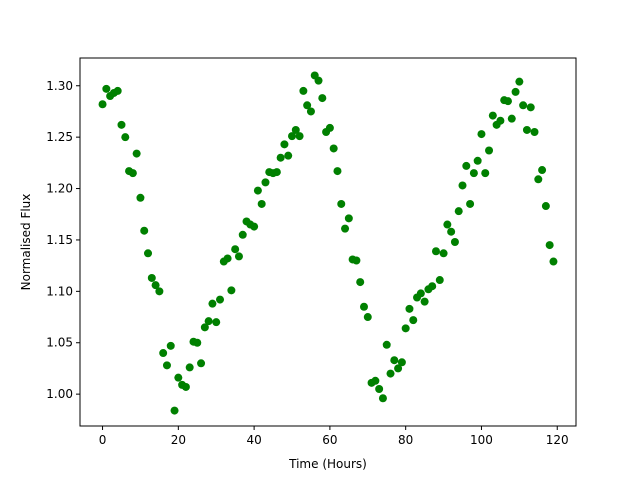 This screenshot has width=640, height=480. I want to click on x-tick-label: 0, so click(103, 440).